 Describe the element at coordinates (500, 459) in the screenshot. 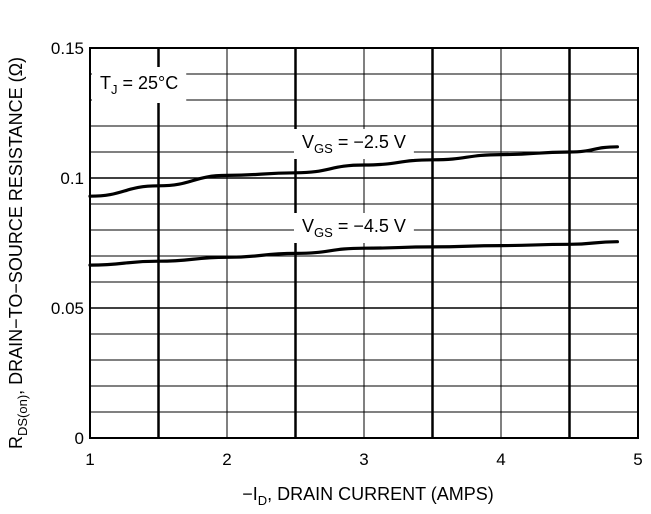

I see `x-tick-label: 4` at that location.